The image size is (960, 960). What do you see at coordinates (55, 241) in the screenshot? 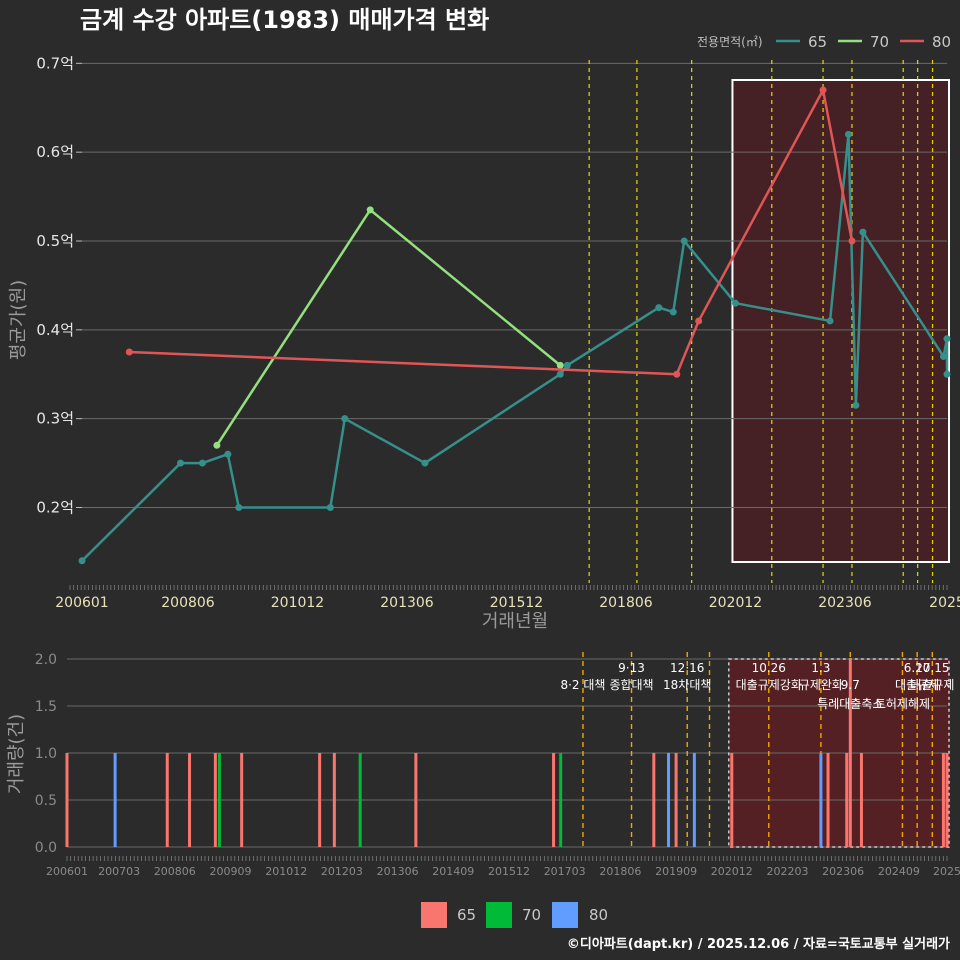
I see `y-tick-label: 0.5억` at bounding box center [55, 241].